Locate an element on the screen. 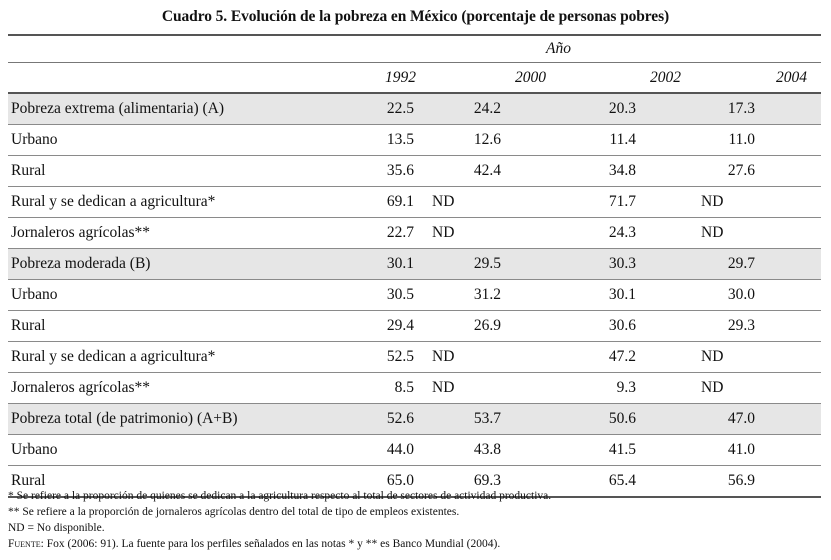 This screenshot has height=560, width=831. row-label: Pobreza total (de patrimonio) (A+B) is located at coordinates (152, 419).